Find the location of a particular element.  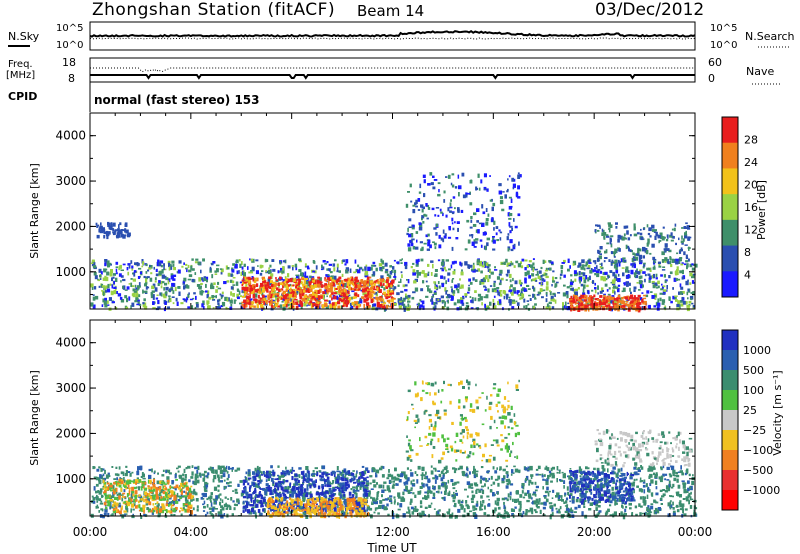

nave-label: Nave is located at coordinates (760, 71).